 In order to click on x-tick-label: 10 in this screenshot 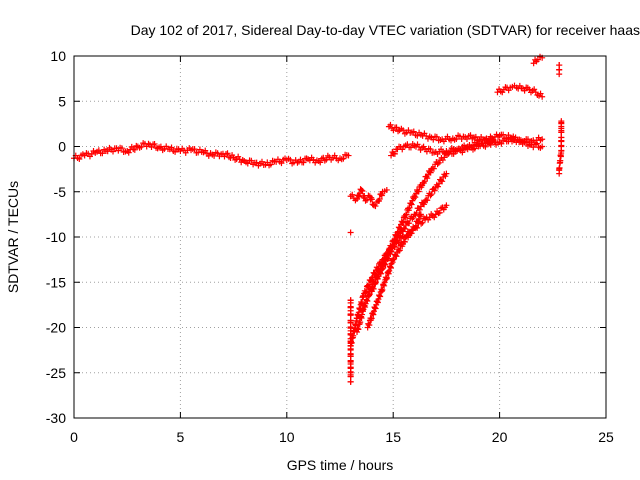, I will do `click(287, 437)`.